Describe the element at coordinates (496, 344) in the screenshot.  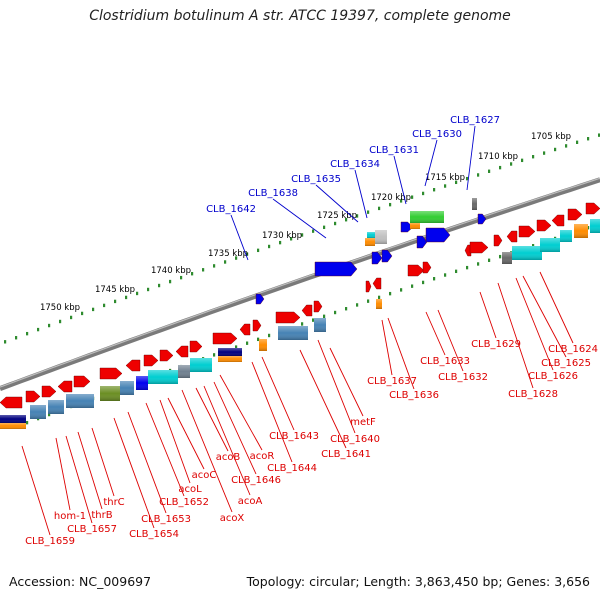
I see `gene-label: CLB_1629` at that location.